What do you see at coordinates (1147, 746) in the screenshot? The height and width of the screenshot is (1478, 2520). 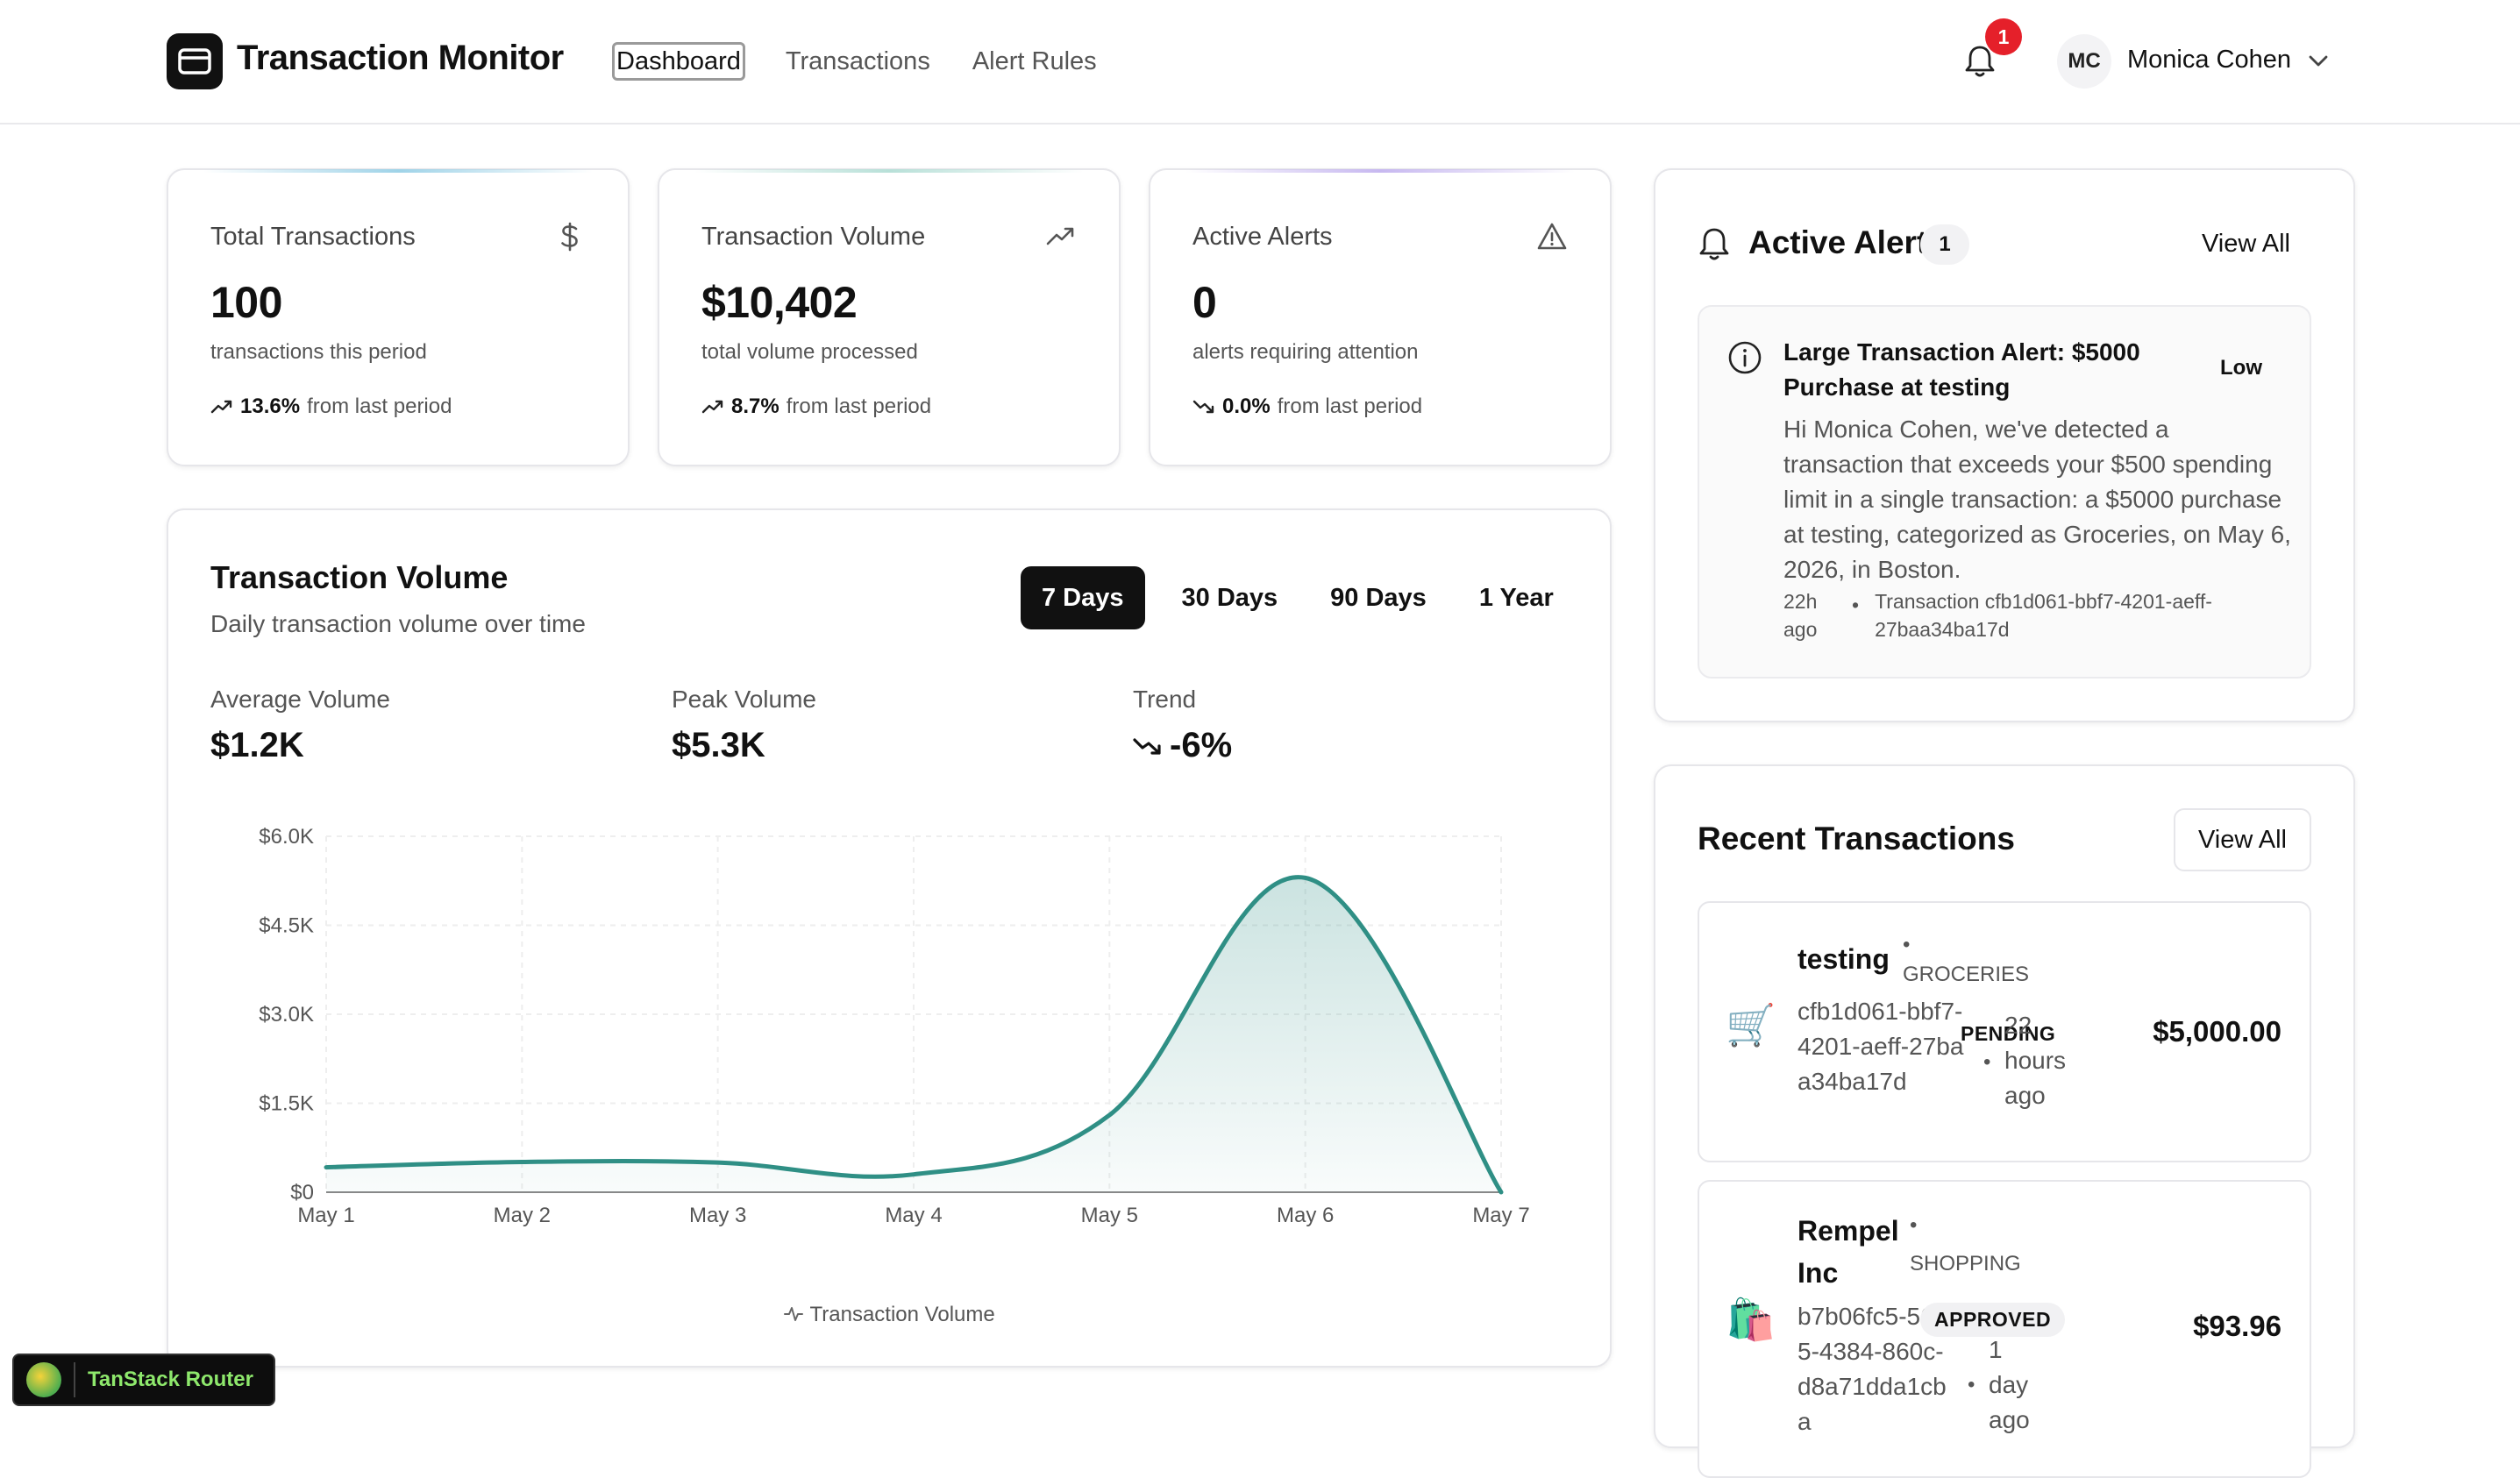 I see `trending-down-icon` at bounding box center [1147, 746].